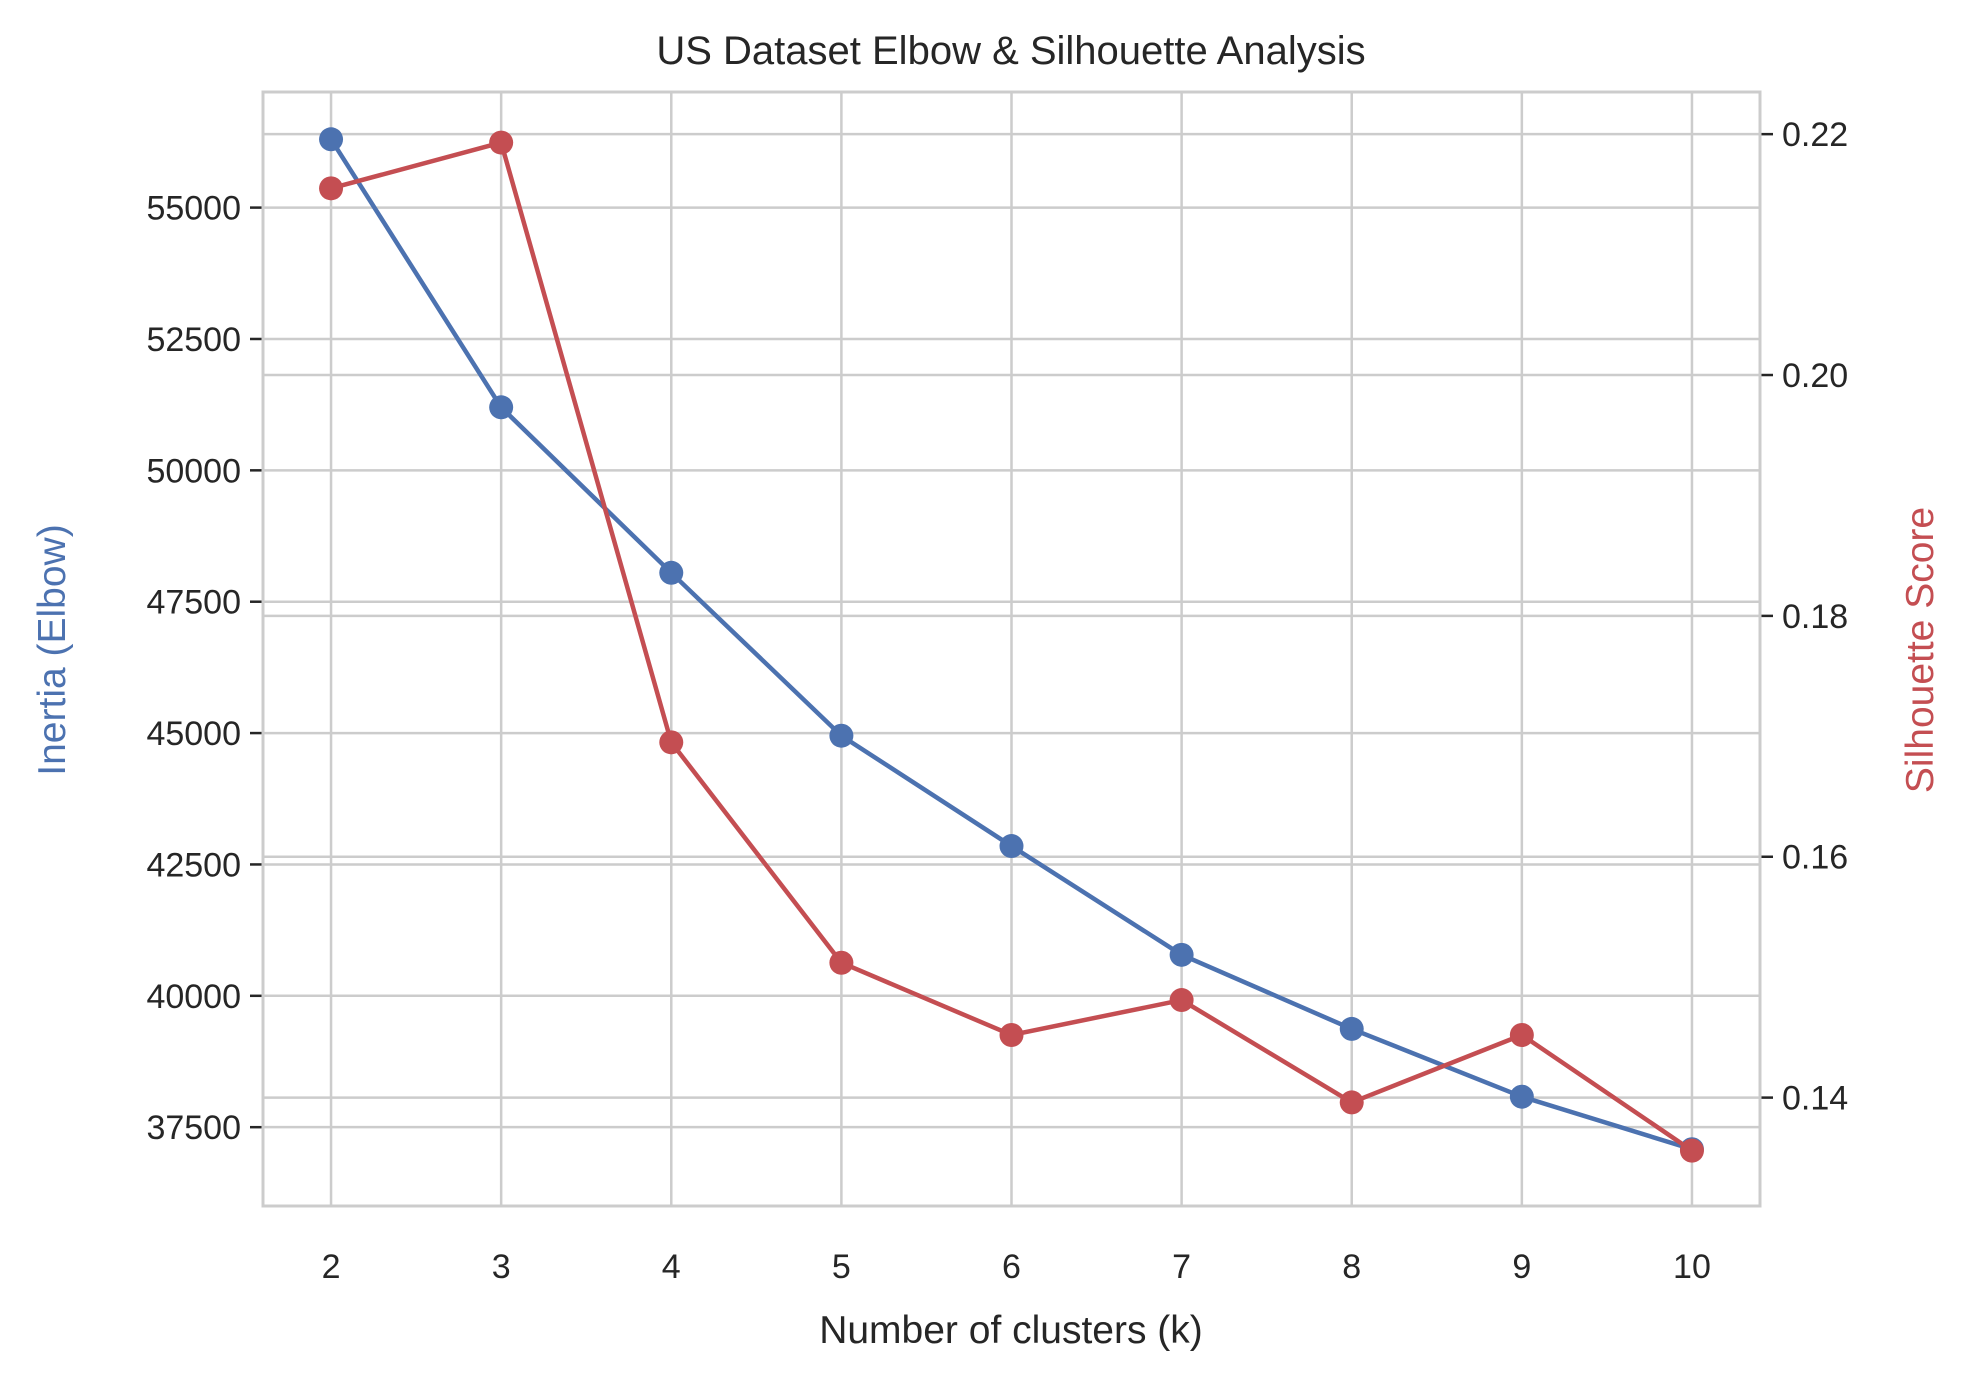 This screenshot has height=1377, width=1971. Describe the element at coordinates (52, 649) in the screenshot. I see `left-y-axis-label: Inertia (Elbow)` at that location.